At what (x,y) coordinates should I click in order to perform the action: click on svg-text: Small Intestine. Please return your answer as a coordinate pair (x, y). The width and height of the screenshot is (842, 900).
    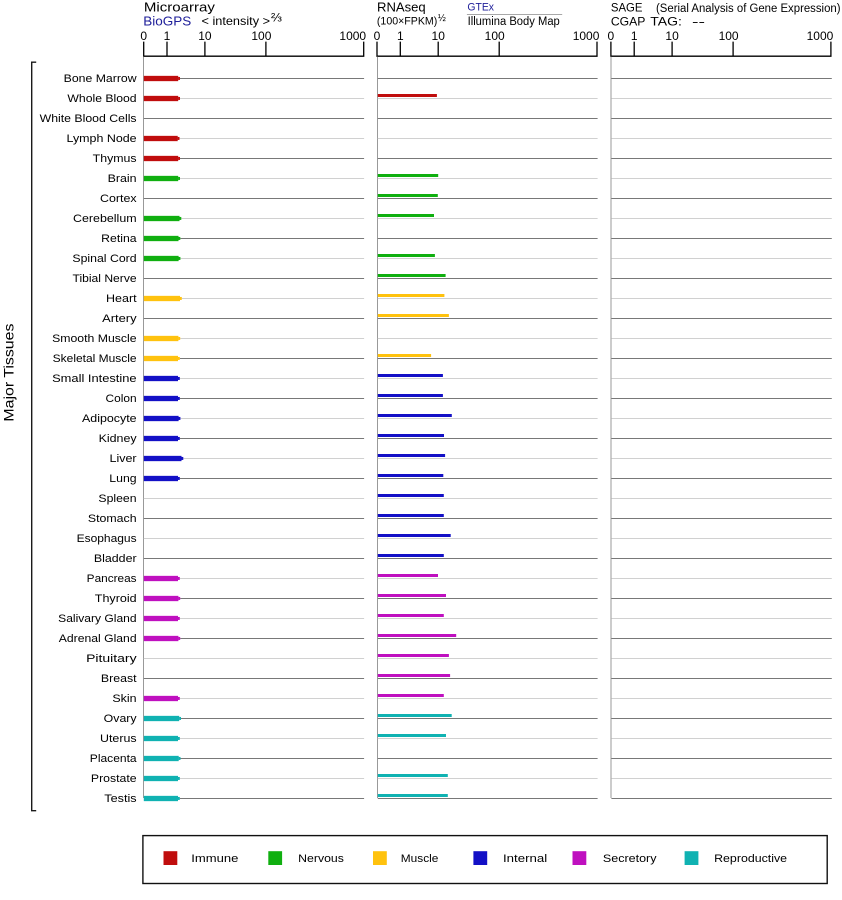
    Looking at the image, I should click on (94, 379).